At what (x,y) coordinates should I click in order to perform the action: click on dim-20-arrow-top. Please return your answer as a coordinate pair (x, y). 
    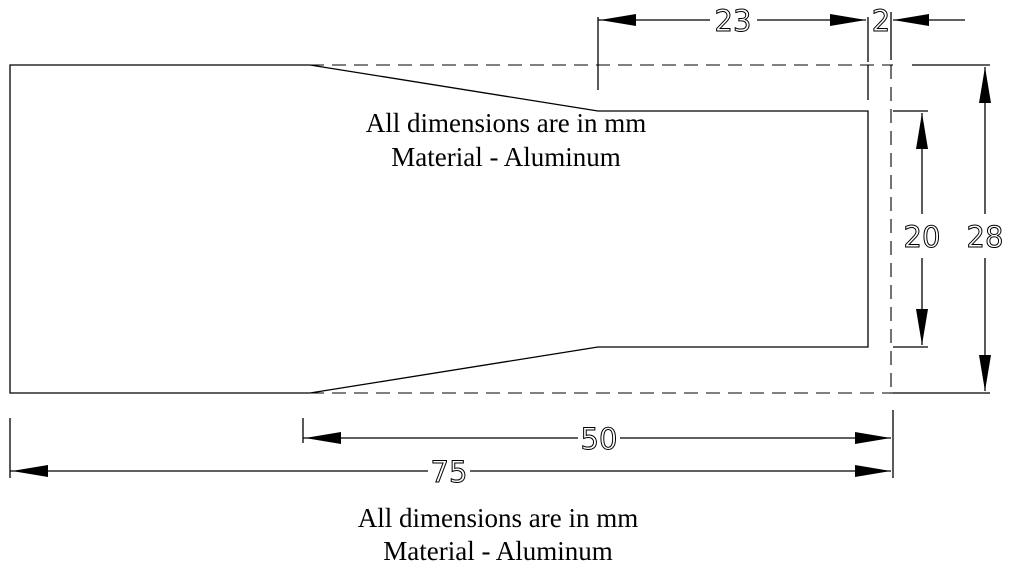
    Looking at the image, I should click on (922, 131).